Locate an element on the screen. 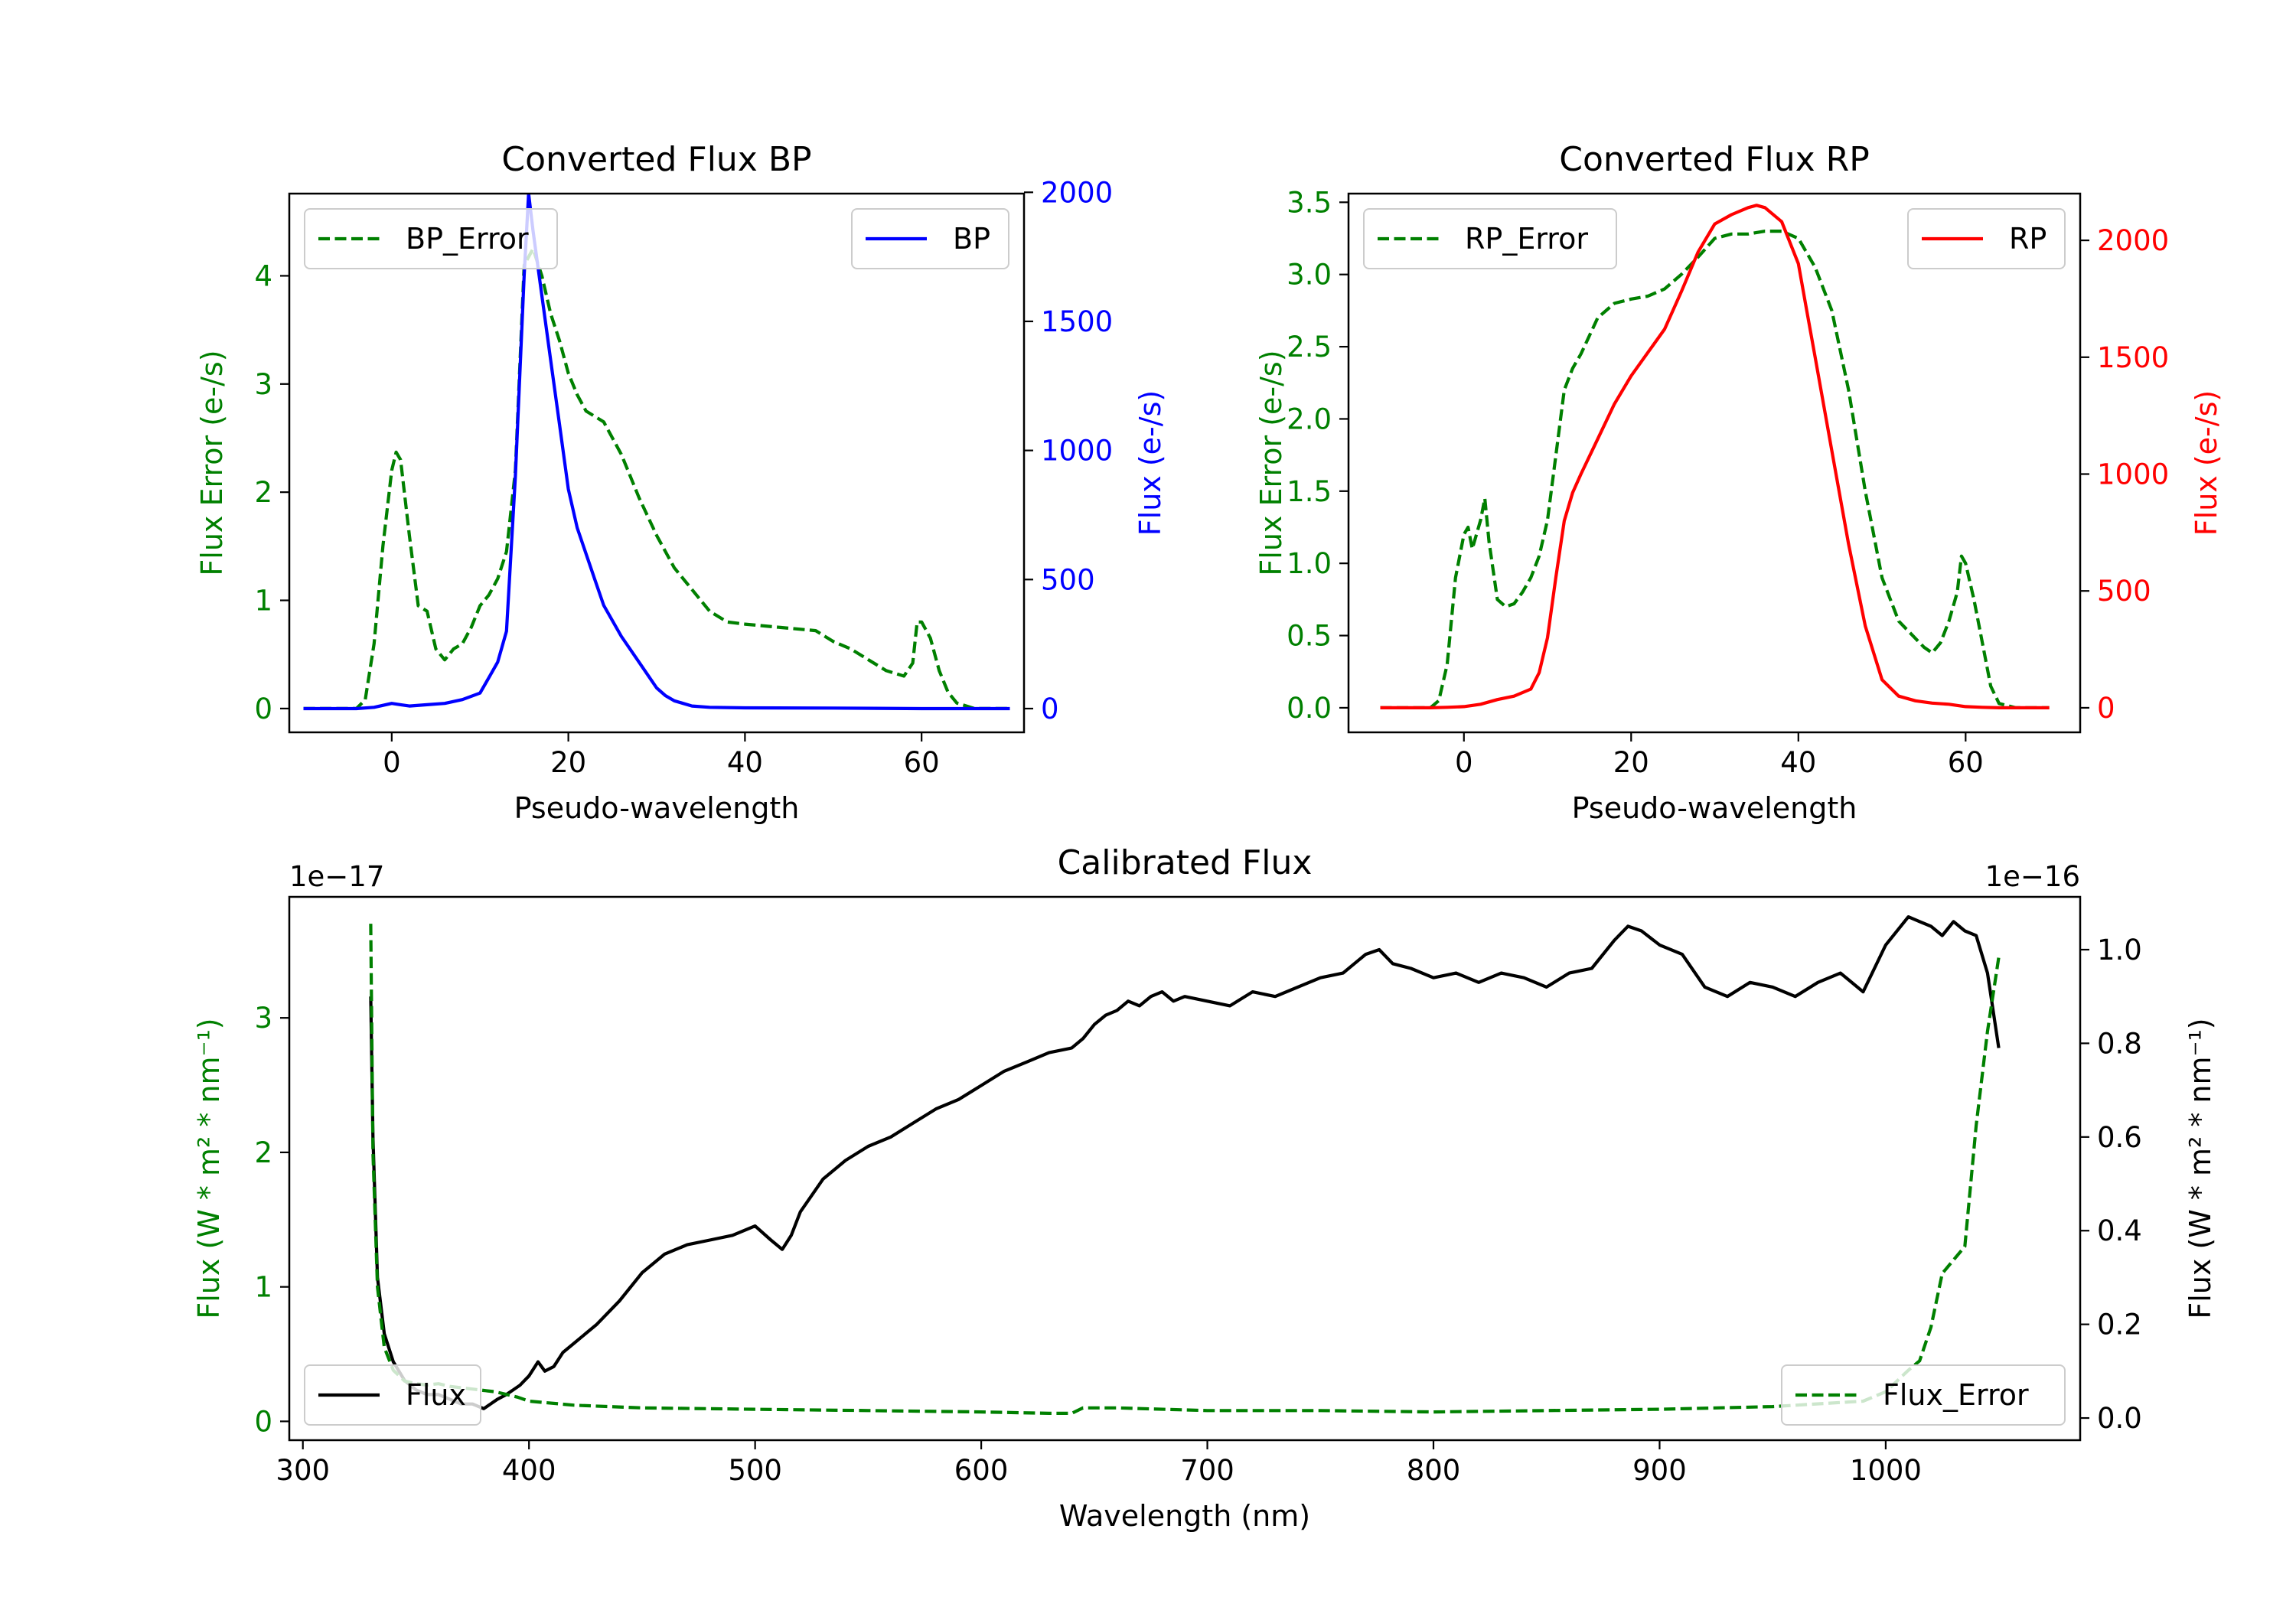 This screenshot has width=2296, height=1607. legend-label: RP is located at coordinates (2028, 239).